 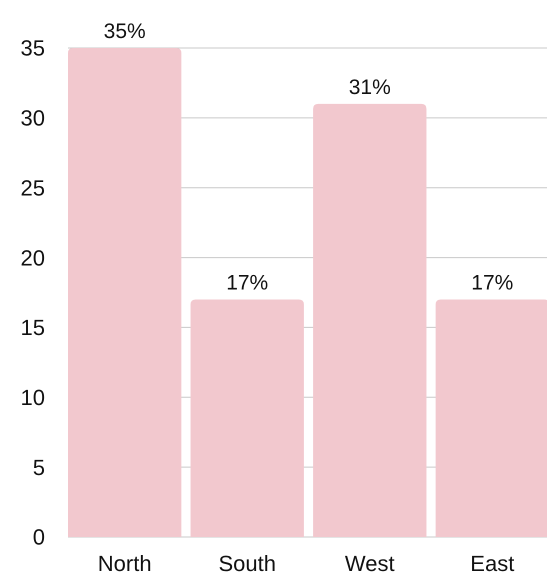 What do you see at coordinates (32, 118) in the screenshot?
I see `y-tick-label: 30` at bounding box center [32, 118].